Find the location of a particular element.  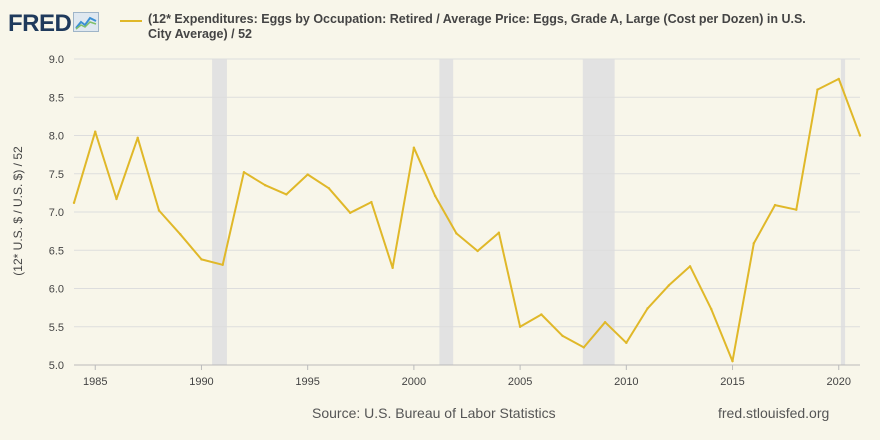

y-tick-label: 7.0 is located at coordinates (56, 213).